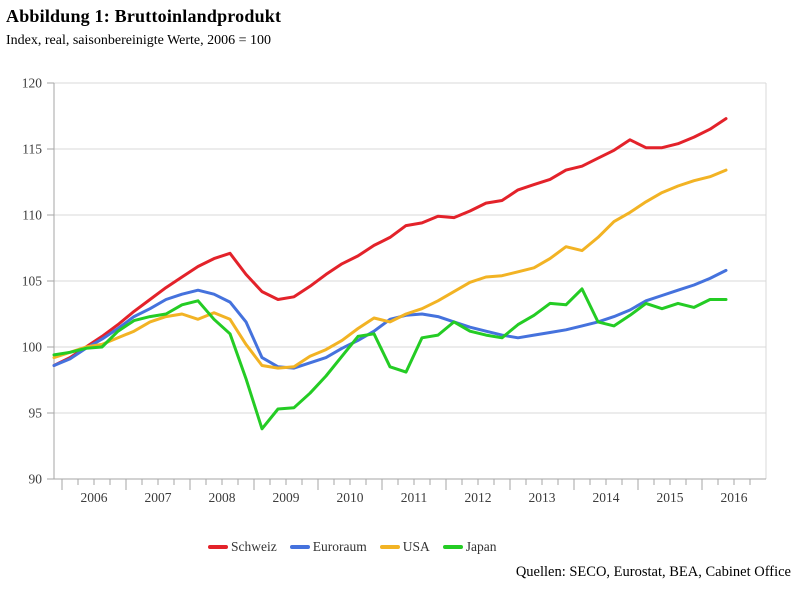 This screenshot has width=805, height=609. I want to click on legend-swatch-schweiz, so click(218, 547).